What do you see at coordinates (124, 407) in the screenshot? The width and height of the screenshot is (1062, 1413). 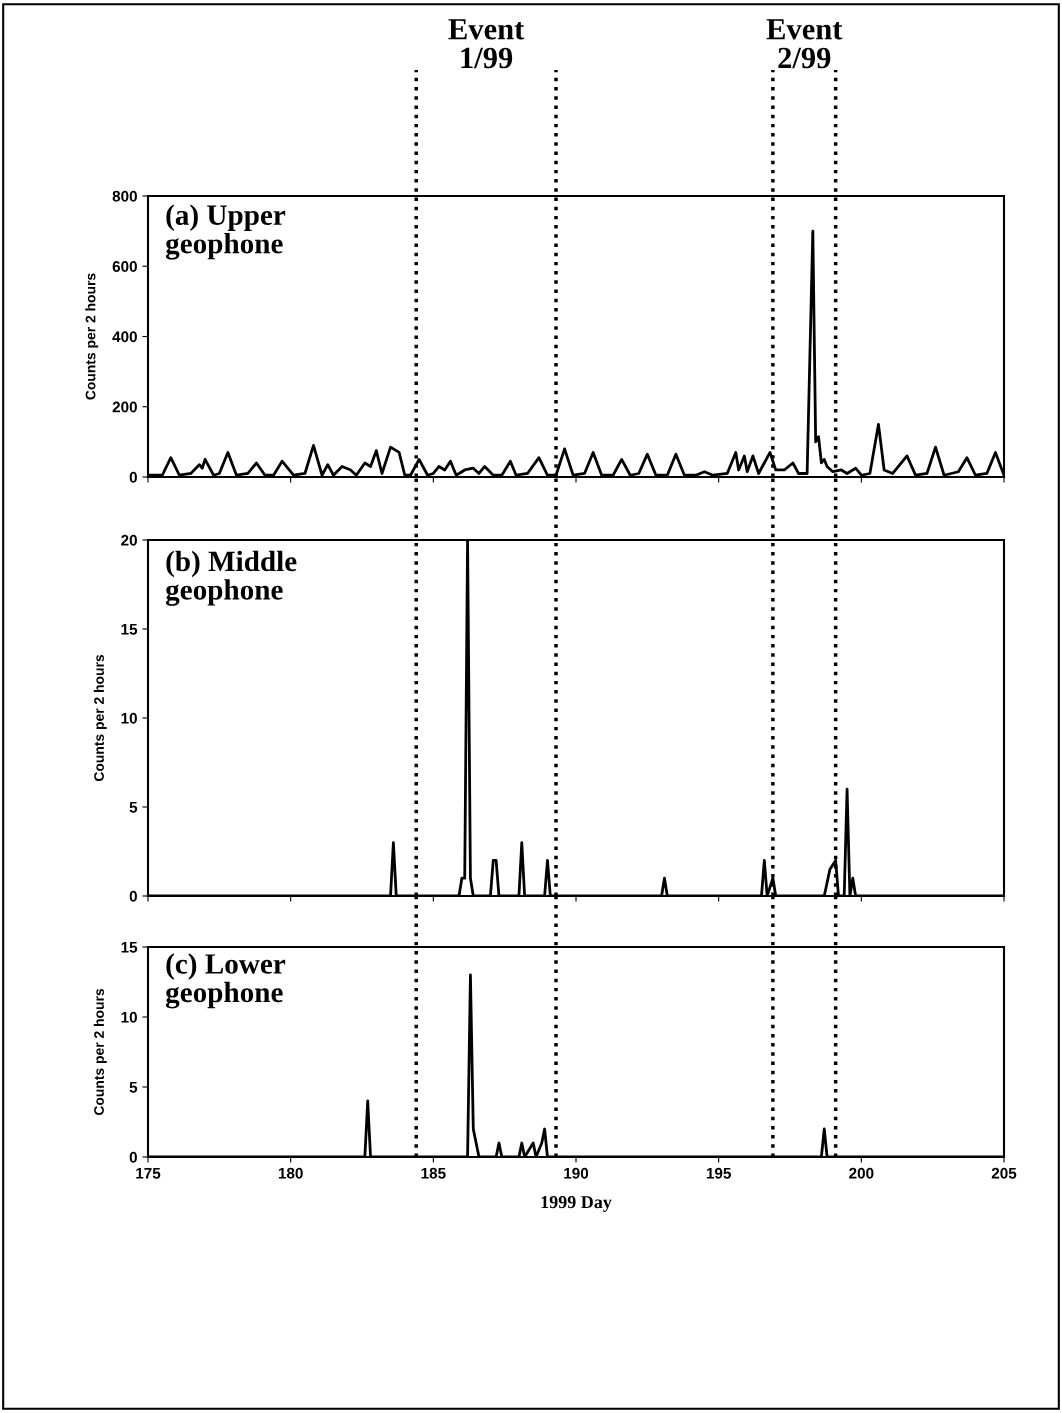 I see `y-tick-label: 200` at bounding box center [124, 407].